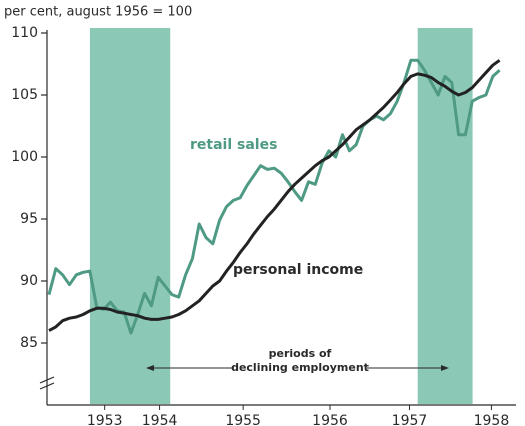 The height and width of the screenshot is (426, 525). I want to click on x-tick-label: 1957, so click(410, 419).